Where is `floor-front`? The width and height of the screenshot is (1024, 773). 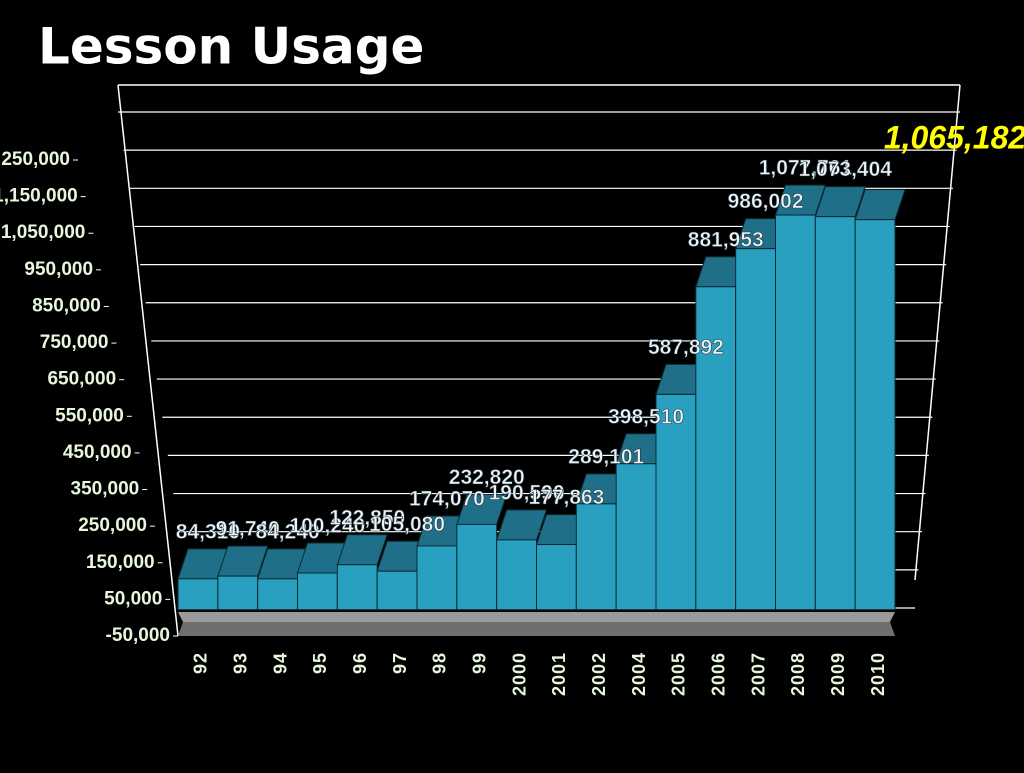
floor-front is located at coordinates (536, 629).